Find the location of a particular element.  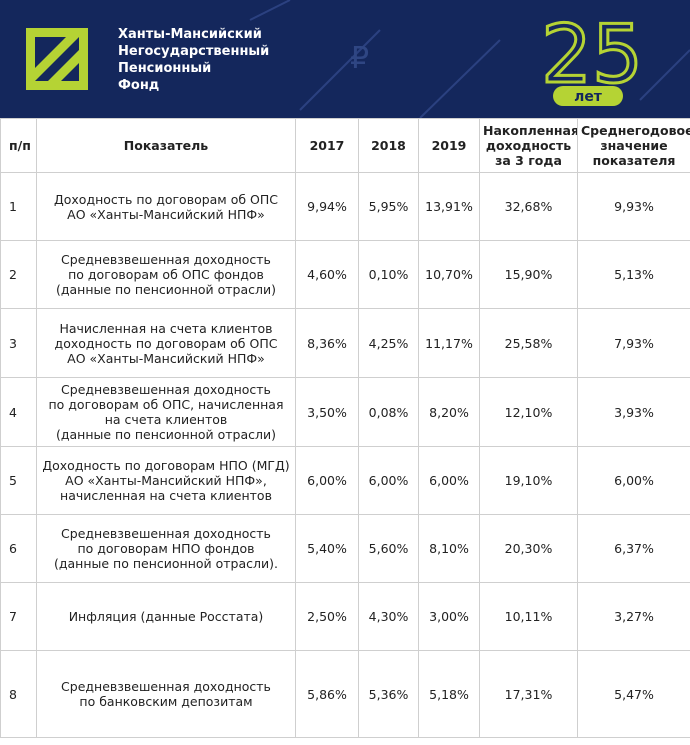

org-line: Пенсионный is located at coordinates (165, 68).